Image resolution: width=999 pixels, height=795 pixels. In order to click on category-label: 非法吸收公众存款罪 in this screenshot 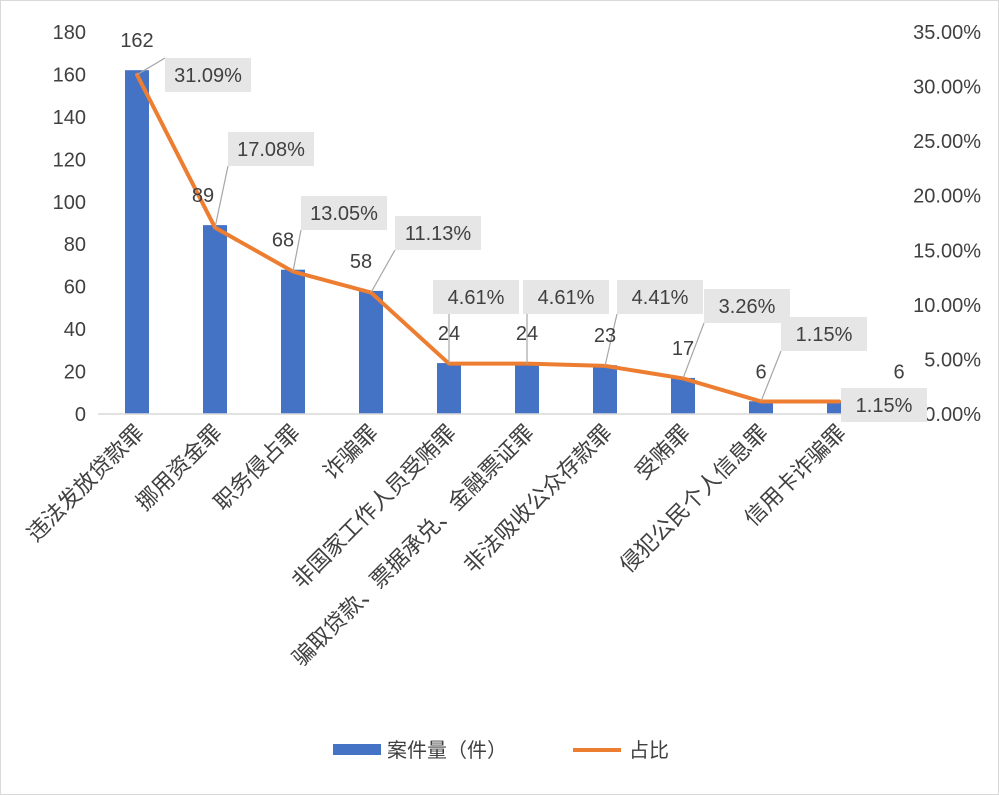, I will do `click(539, 500)`.